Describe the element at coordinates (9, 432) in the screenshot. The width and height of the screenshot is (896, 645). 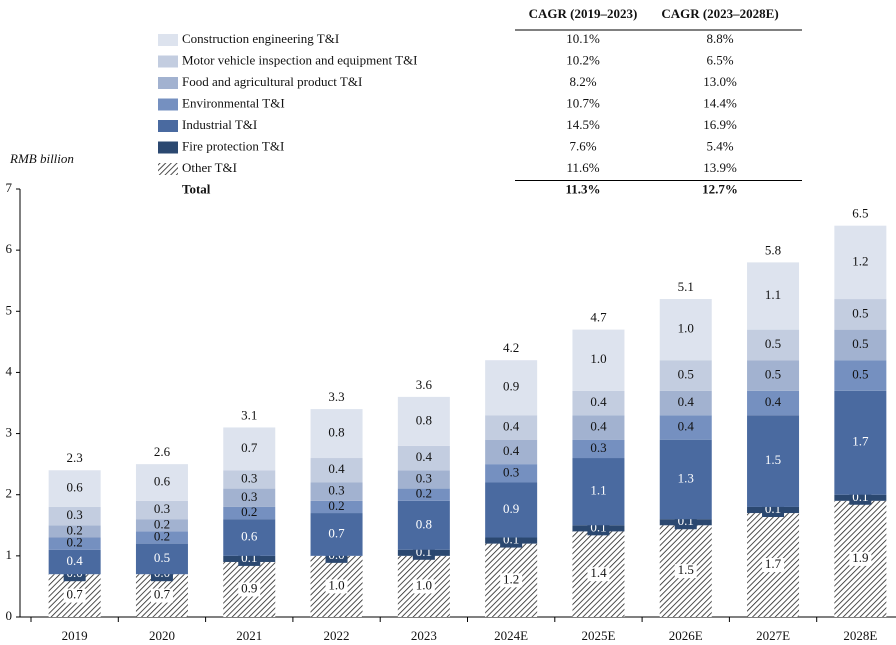
I see `y-tick-label: 3` at that location.